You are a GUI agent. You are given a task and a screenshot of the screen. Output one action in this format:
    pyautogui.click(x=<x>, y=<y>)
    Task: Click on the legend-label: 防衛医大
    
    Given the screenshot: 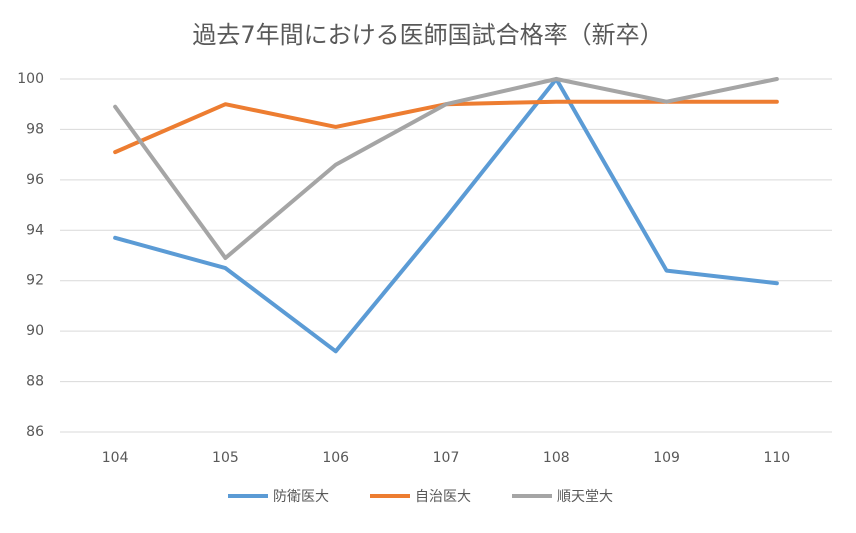 What is the action you would take?
    pyautogui.click(x=301, y=497)
    